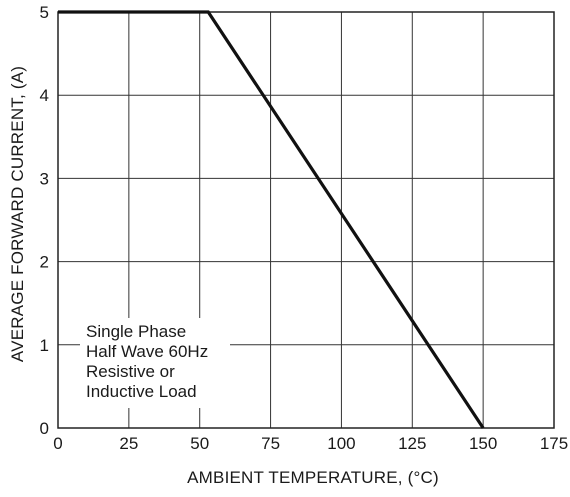 The height and width of the screenshot is (497, 570). What do you see at coordinates (341, 443) in the screenshot?
I see `x-tick-label: 100` at bounding box center [341, 443].